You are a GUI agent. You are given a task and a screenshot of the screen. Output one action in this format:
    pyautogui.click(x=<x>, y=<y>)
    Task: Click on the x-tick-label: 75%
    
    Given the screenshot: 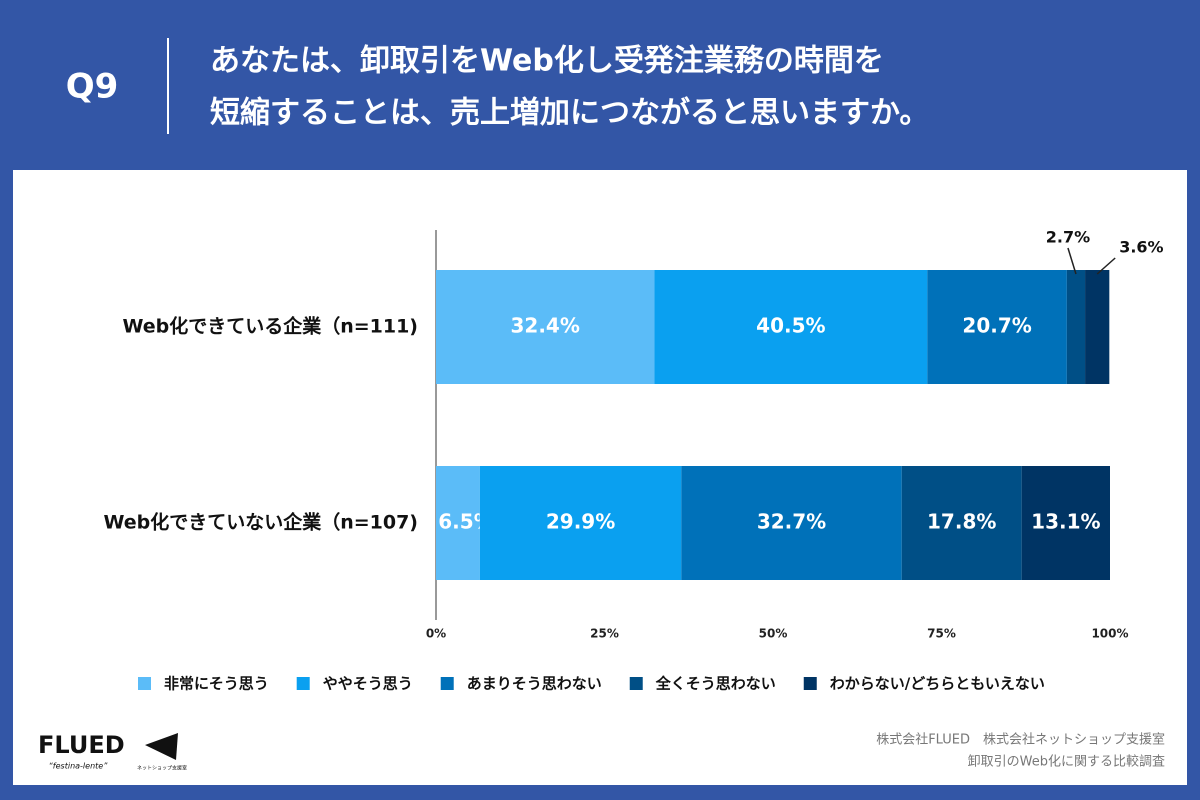 What is the action you would take?
    pyautogui.click(x=941, y=634)
    